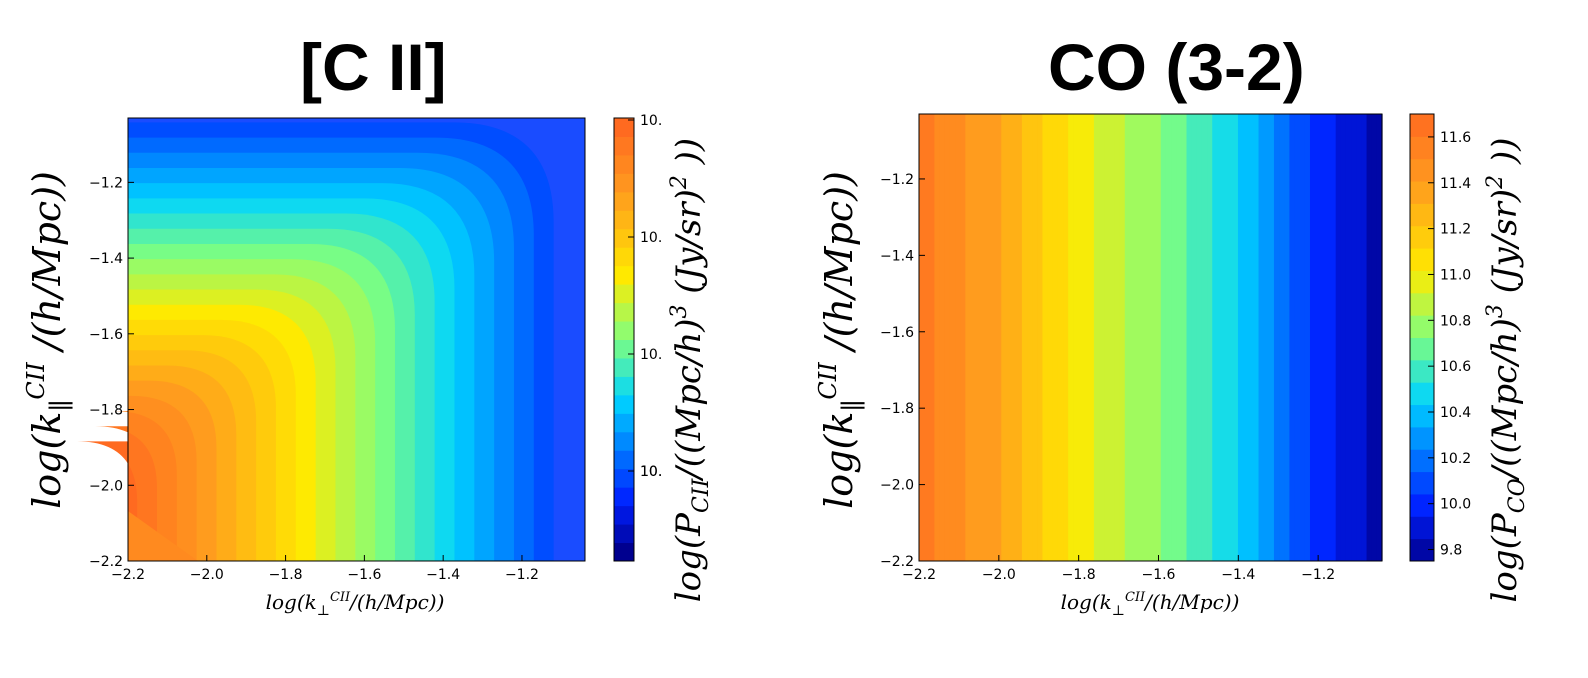  Describe the element at coordinates (1455, 367) in the screenshot. I see `co-cbar-tick-label: 10.6` at that location.